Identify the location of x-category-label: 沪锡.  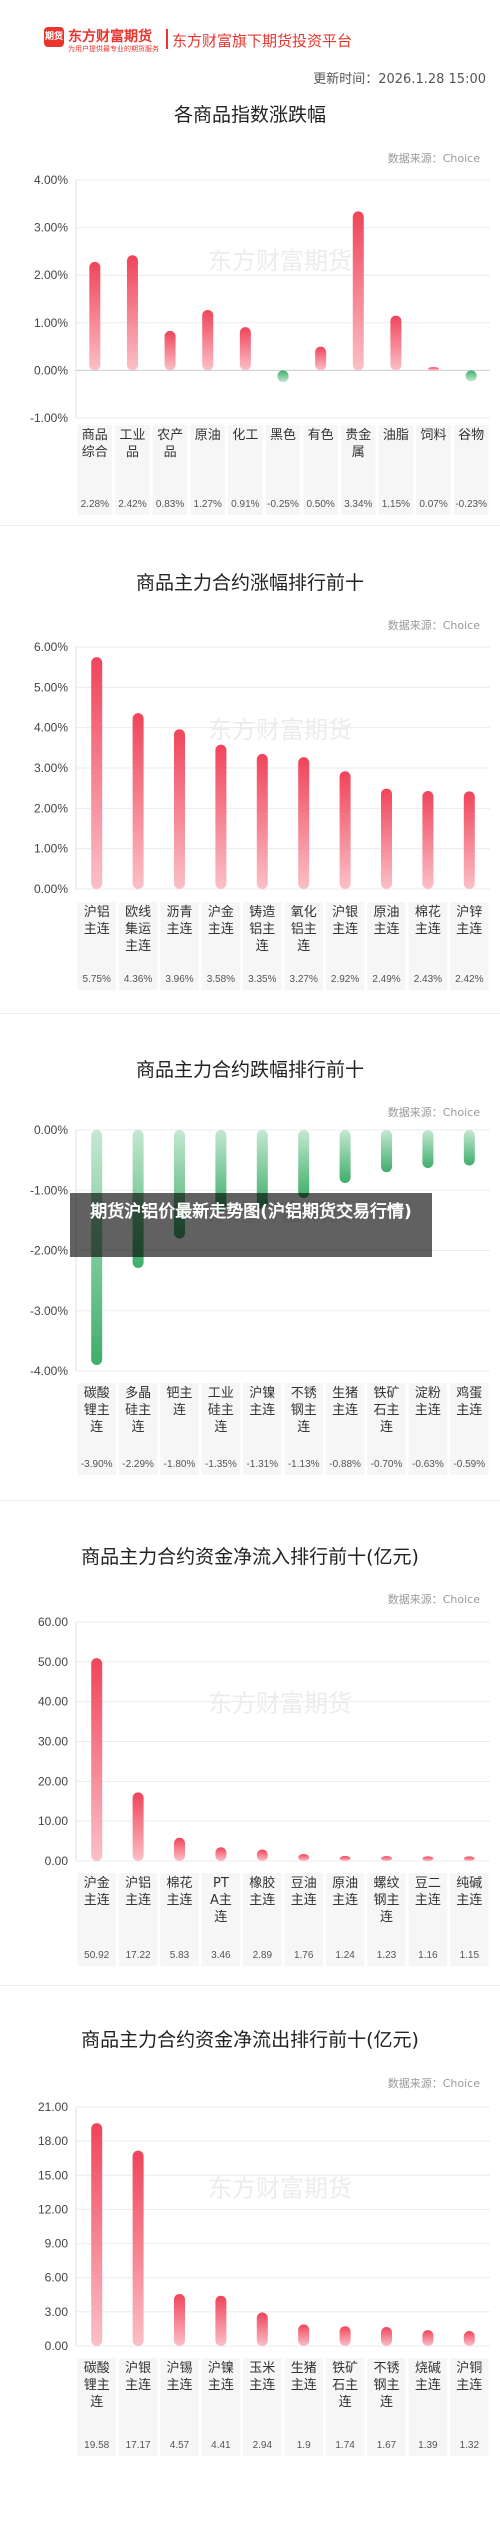
(179, 2368).